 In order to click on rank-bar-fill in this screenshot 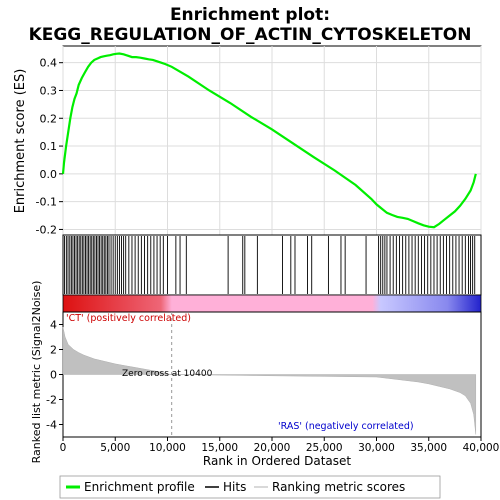, I will do `click(272, 303)`.